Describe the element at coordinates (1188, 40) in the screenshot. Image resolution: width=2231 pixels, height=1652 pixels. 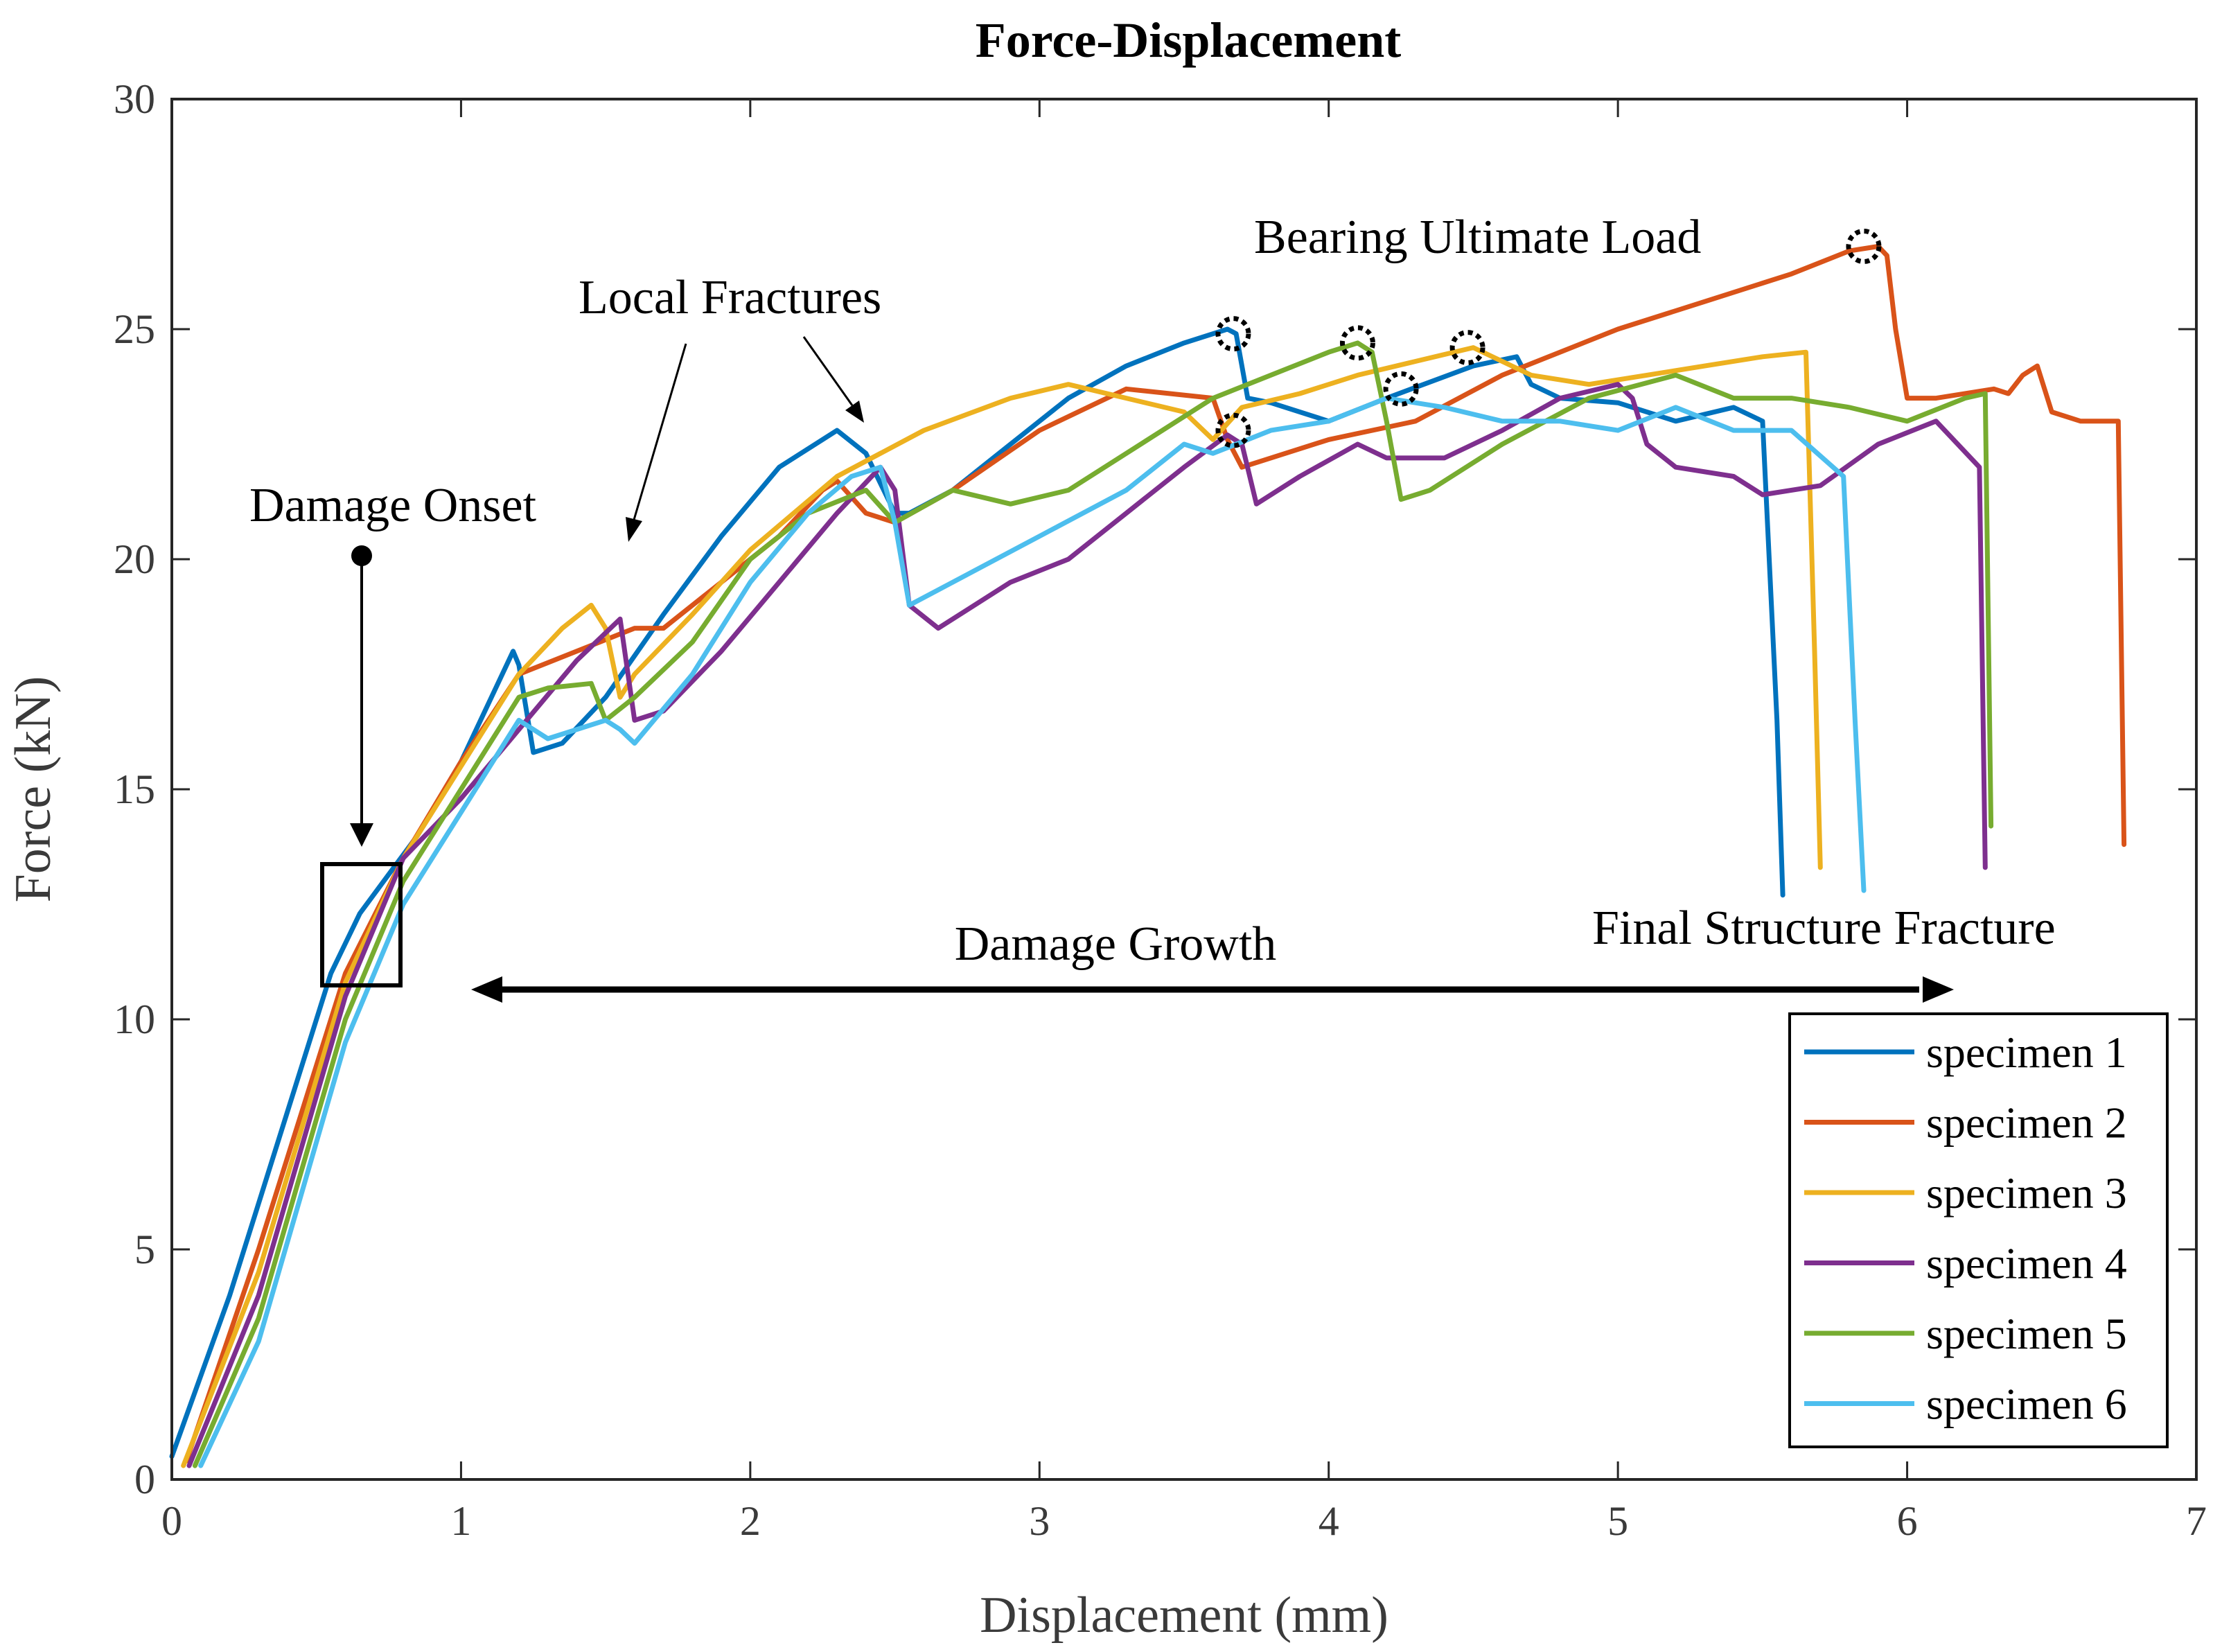
I see `chart-title: Force-Displacement` at that location.